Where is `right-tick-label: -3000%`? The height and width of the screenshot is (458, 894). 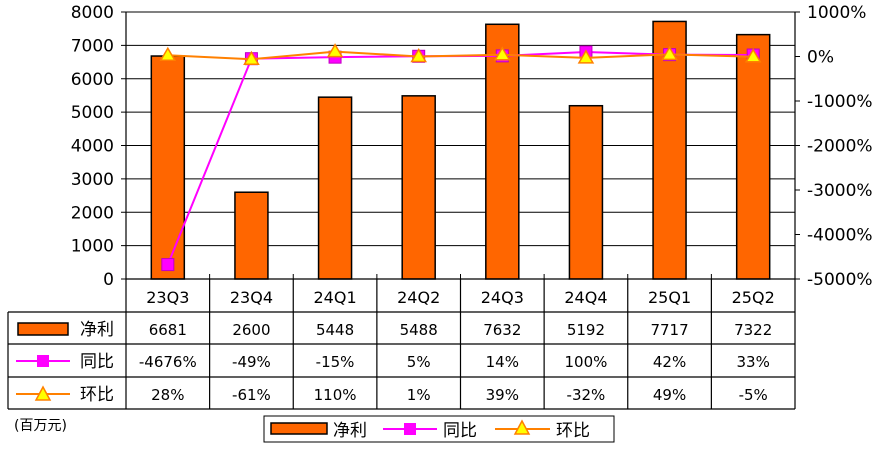
right-tick-label: -3000% is located at coordinates (840, 191).